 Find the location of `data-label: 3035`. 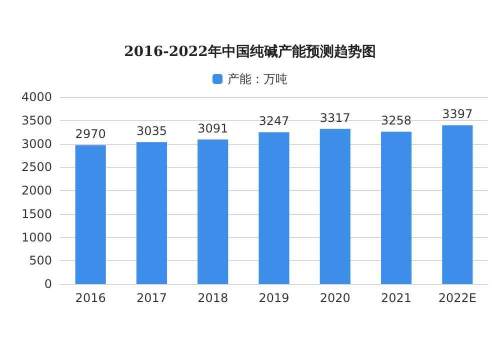

data-label: 3035 is located at coordinates (151, 131).